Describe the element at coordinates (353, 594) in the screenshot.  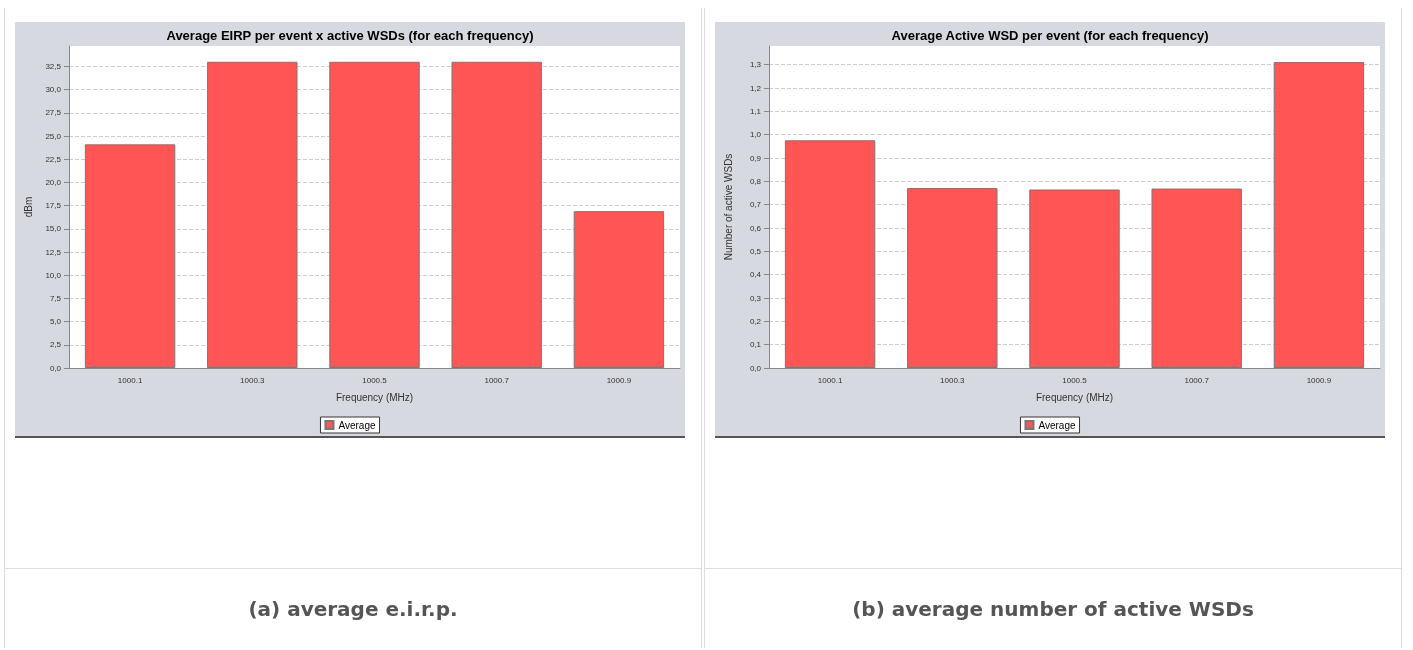
I see `text: (a) average e.i.r.p.` at that location.